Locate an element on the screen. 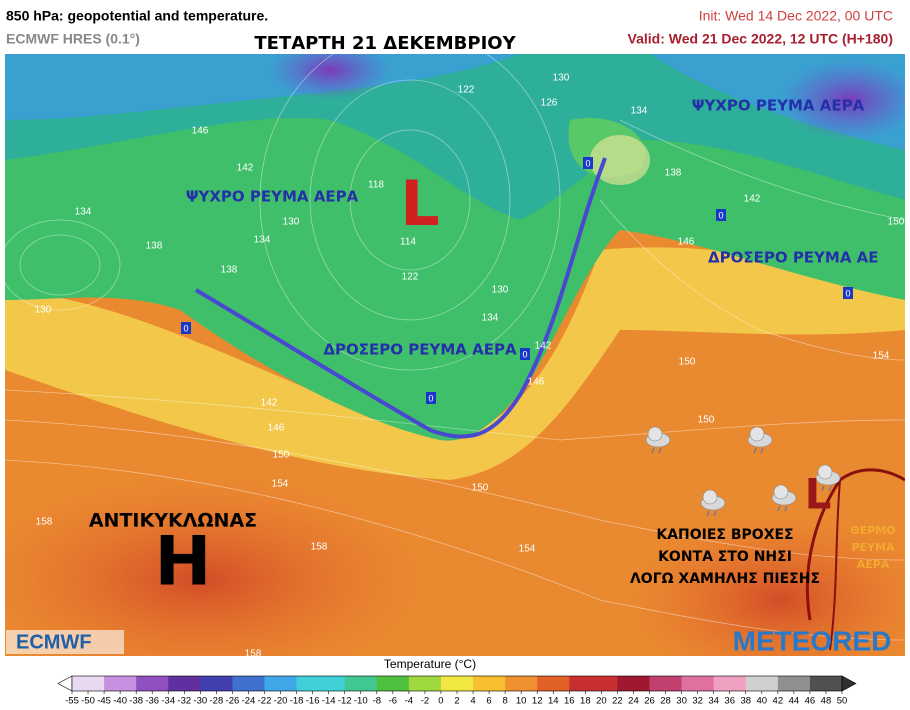  colorbar-tick-label: -38 is located at coordinates (136, 701).